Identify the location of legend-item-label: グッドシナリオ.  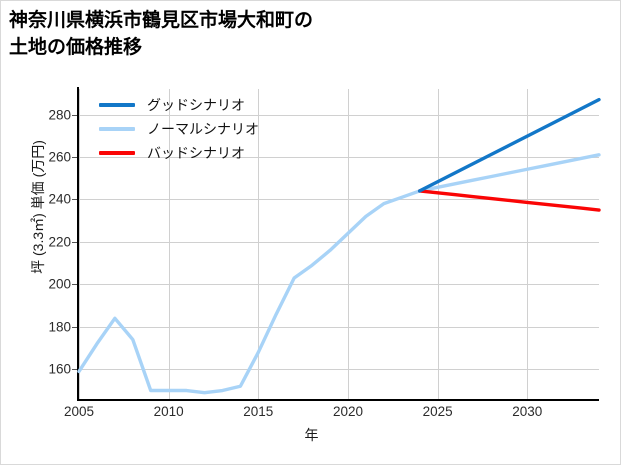
(196, 105).